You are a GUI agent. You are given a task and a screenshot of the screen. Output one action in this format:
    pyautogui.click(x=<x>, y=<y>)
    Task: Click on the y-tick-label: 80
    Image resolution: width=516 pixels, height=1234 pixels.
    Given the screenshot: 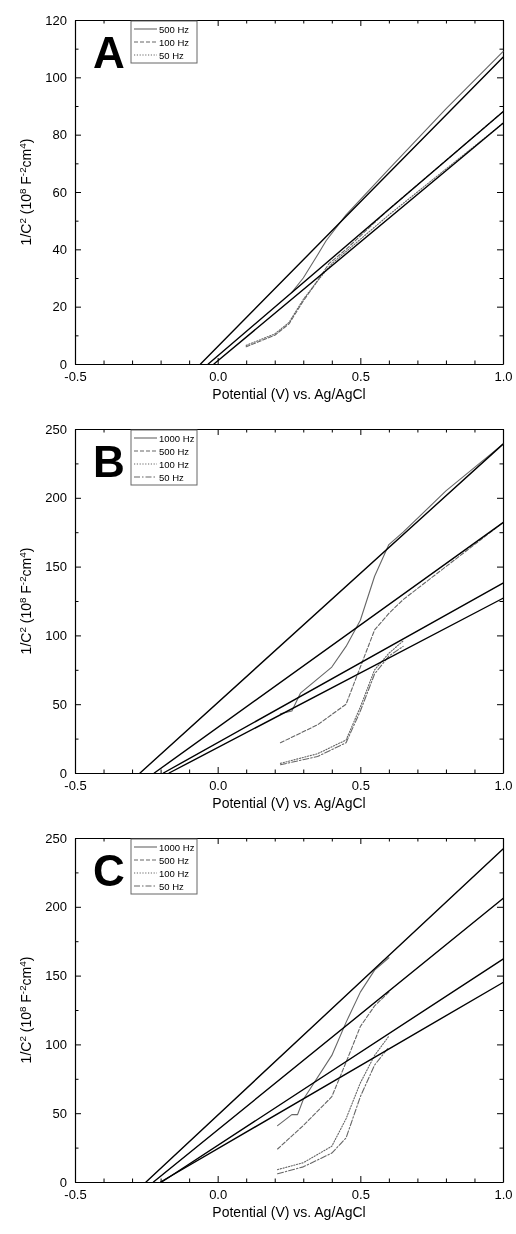 What is the action you would take?
    pyautogui.click(x=59, y=135)
    